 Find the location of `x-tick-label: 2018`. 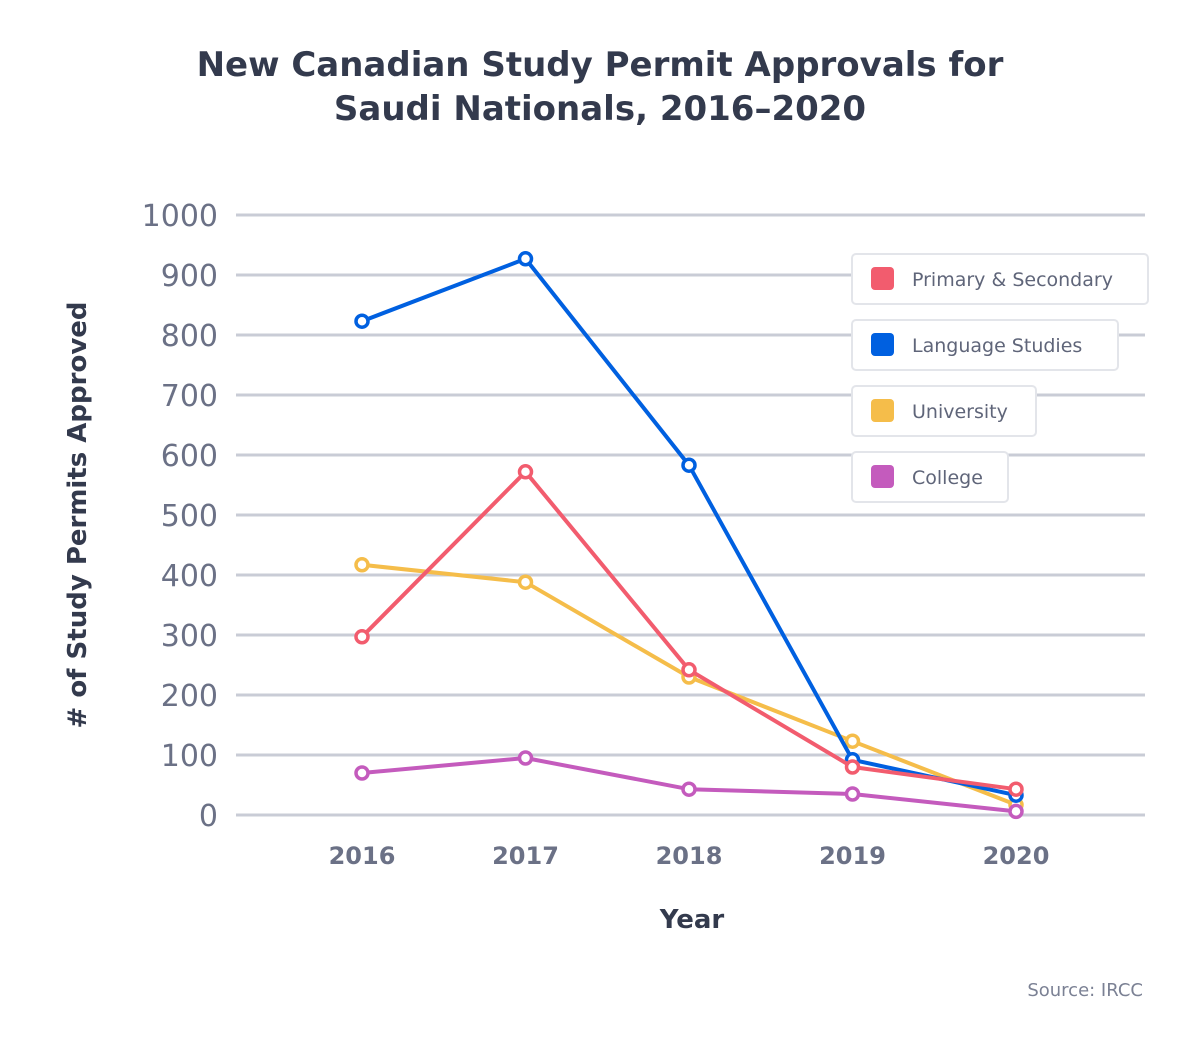

x-tick-label: 2018 is located at coordinates (689, 856).